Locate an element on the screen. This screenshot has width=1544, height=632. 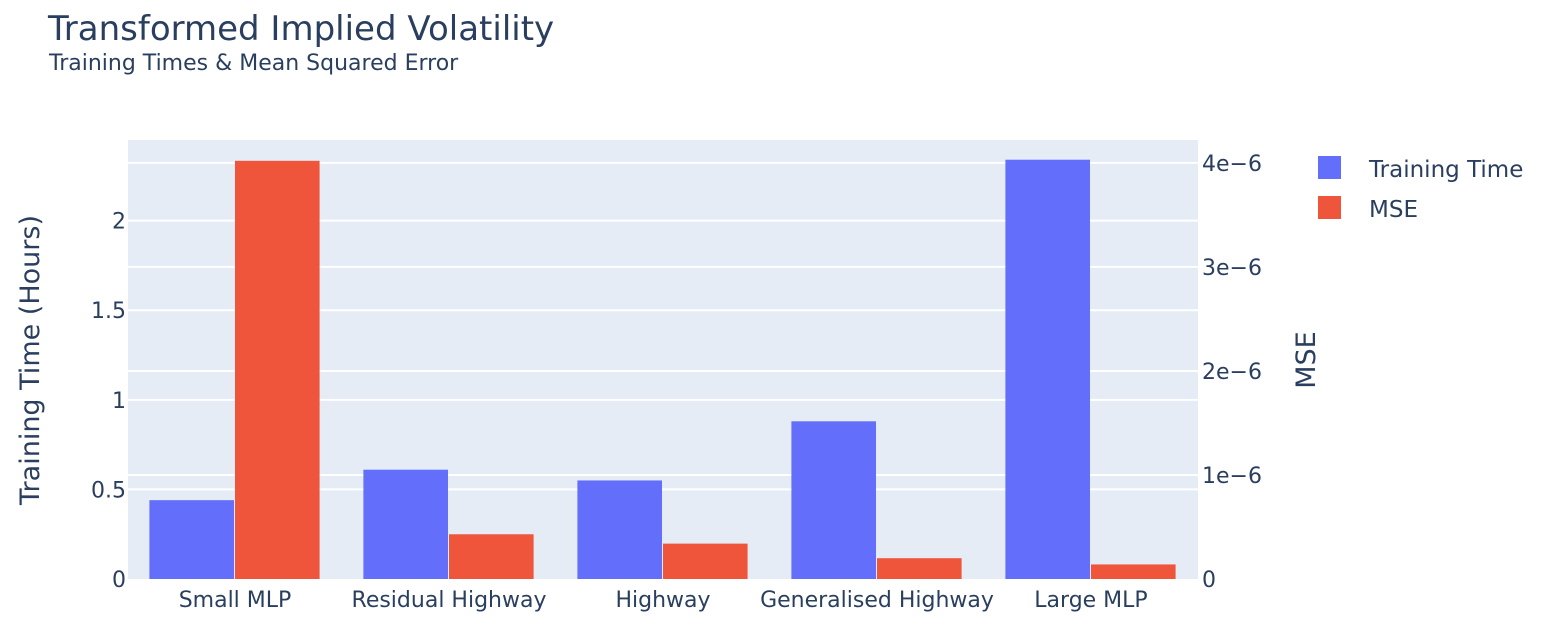
x-tick-label: Highway is located at coordinates (662, 600).